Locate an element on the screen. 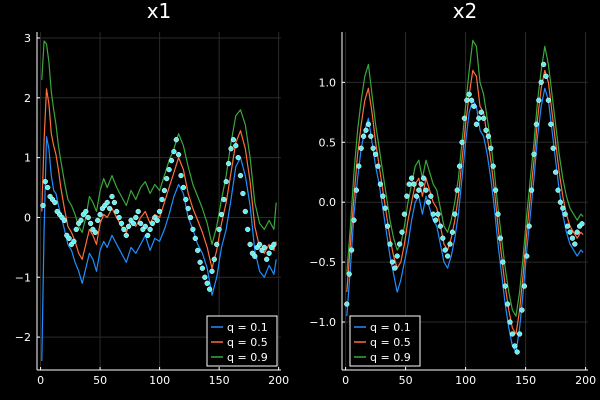  x-tick-label: 50 is located at coordinates (406, 380).